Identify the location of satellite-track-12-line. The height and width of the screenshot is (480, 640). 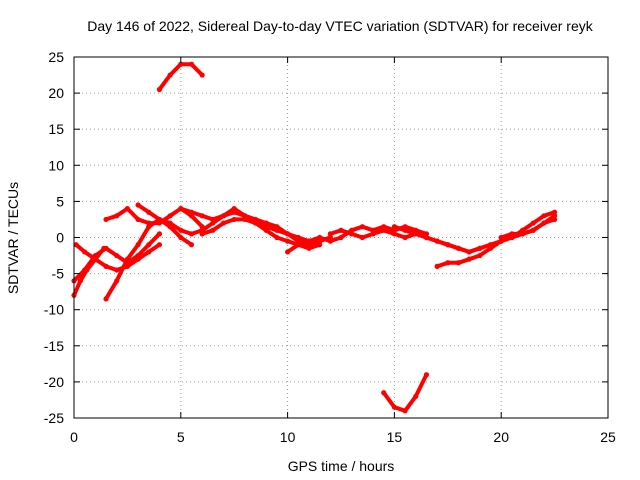
(496, 239).